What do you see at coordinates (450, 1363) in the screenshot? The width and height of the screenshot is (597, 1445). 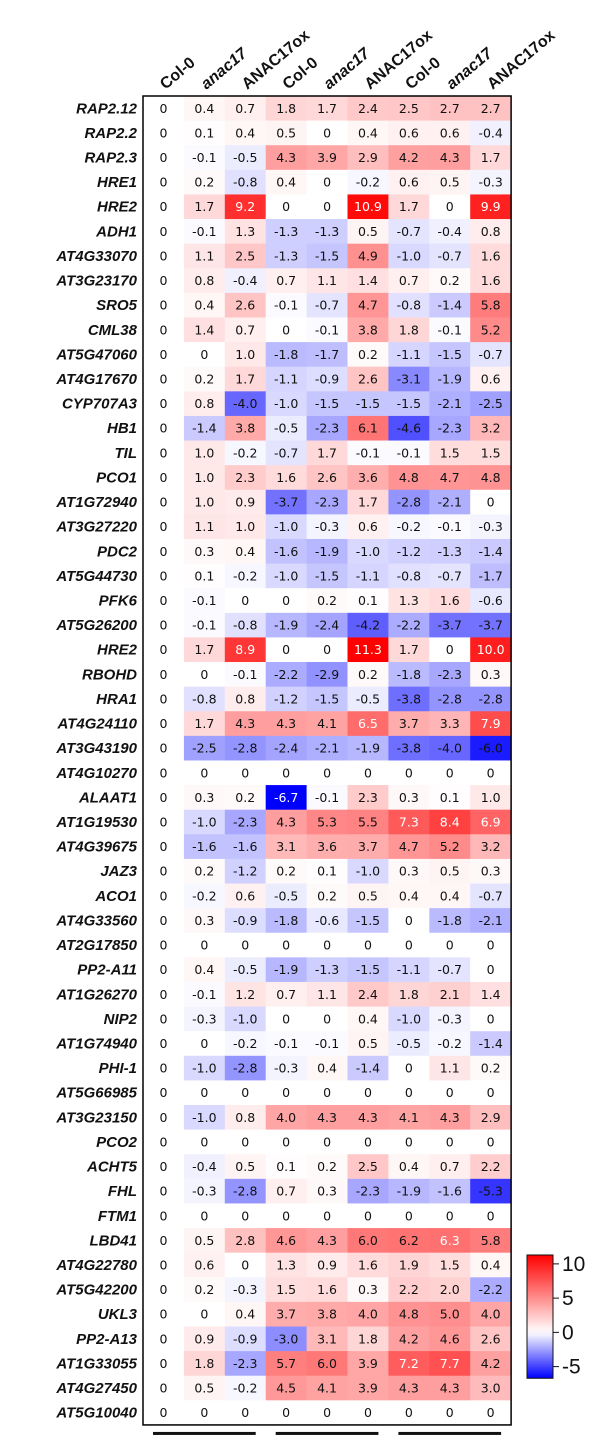 I see `cell-value-label: 7.7` at bounding box center [450, 1363].